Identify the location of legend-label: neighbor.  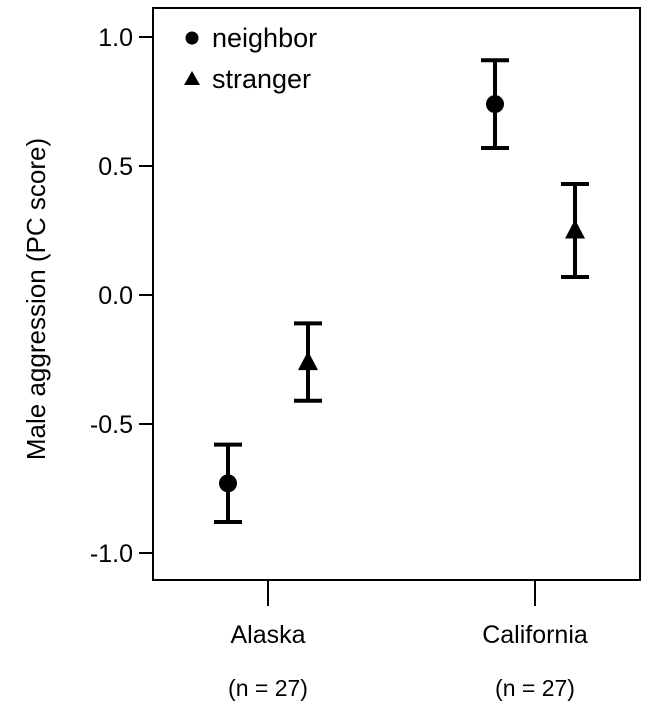
(264, 38).